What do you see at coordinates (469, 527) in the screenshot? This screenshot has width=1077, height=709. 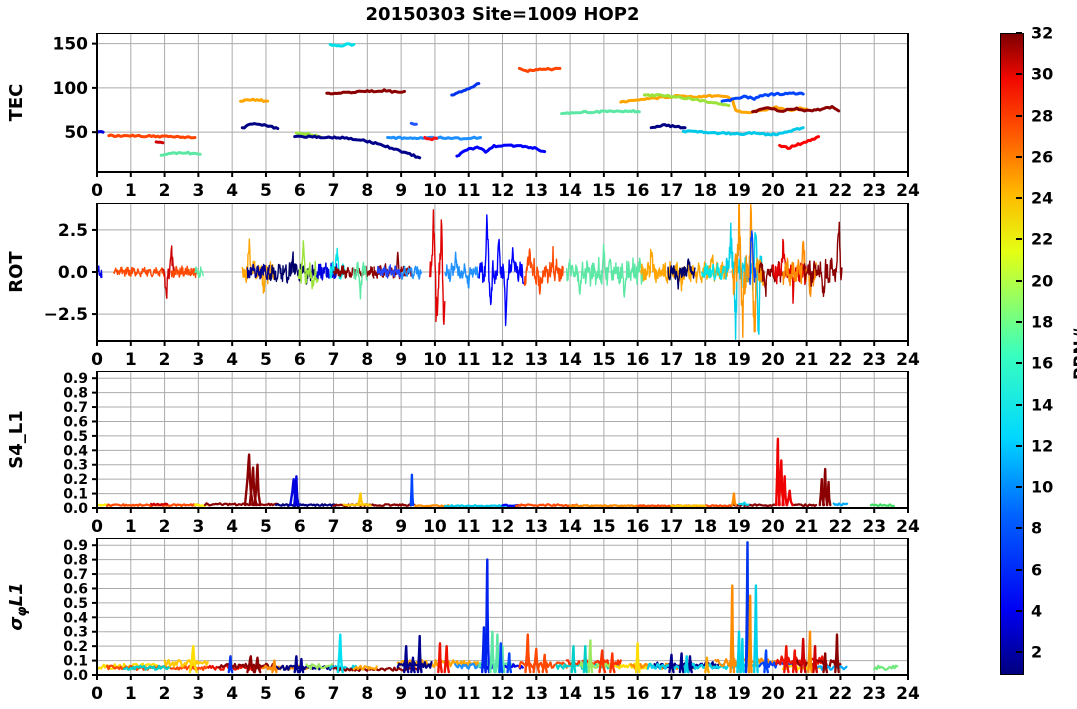 I see `x-tick-label: 11` at bounding box center [469, 527].